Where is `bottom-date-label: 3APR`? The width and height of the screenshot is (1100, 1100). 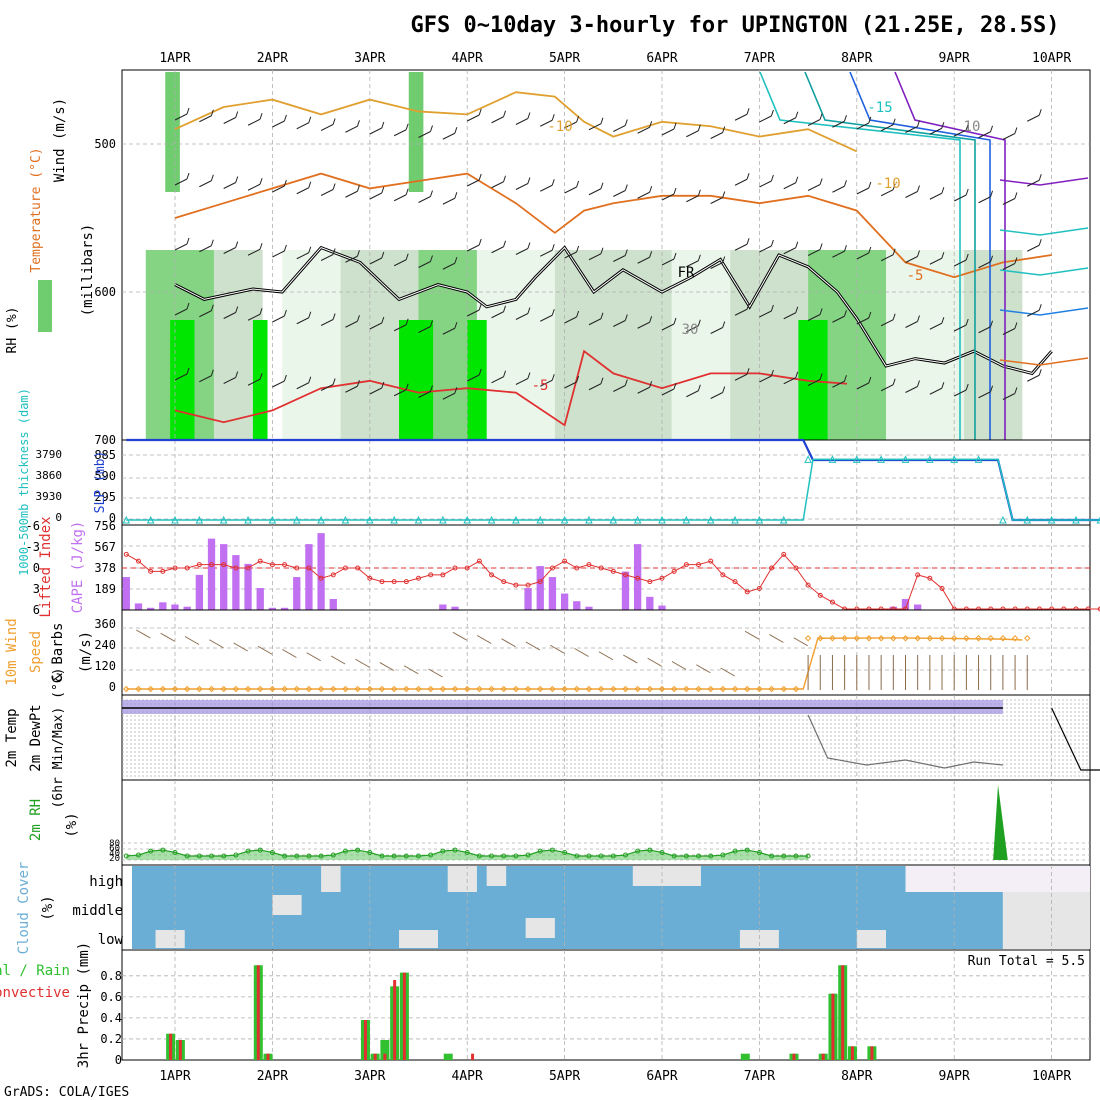 bottom-date-label: 3APR is located at coordinates (369, 1076).